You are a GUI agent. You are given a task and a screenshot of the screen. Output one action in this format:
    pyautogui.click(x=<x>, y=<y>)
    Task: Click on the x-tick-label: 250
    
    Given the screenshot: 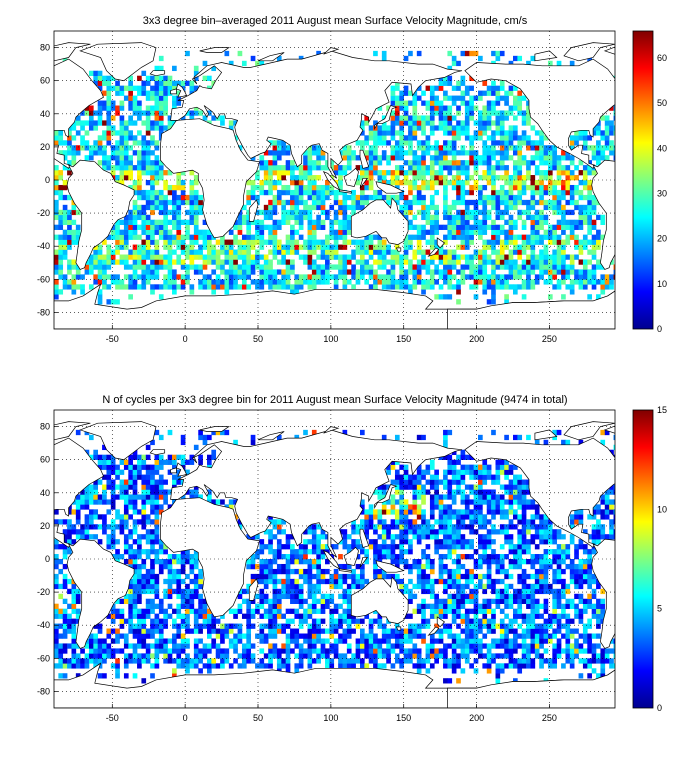 What is the action you would take?
    pyautogui.click(x=549, y=339)
    